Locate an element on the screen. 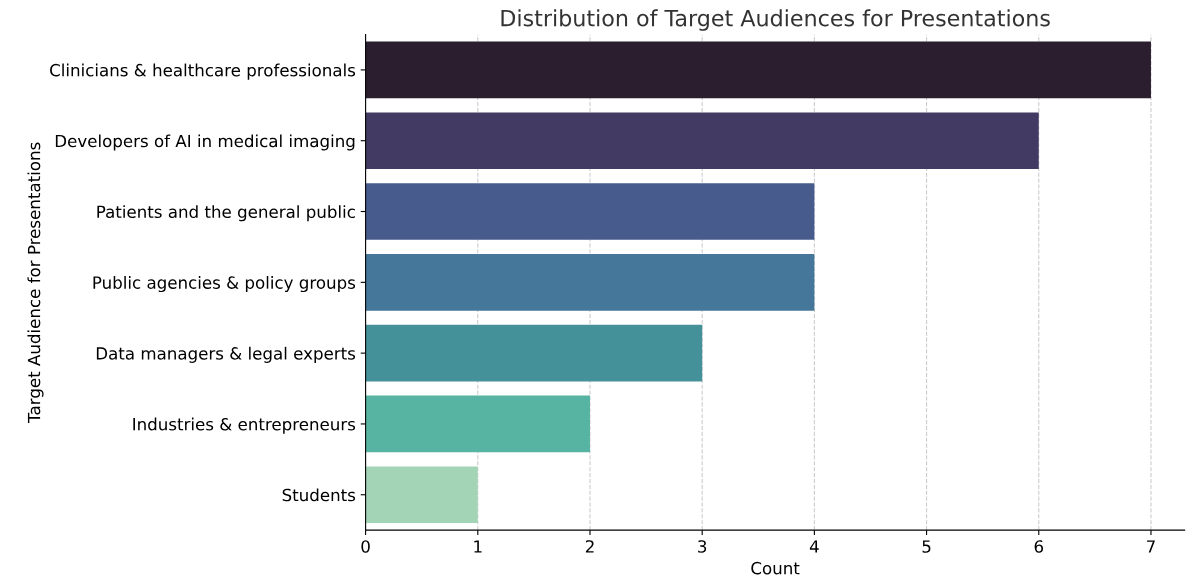 Image resolution: width=1187 pixels, height=575 pixels. x-axis-title: Count is located at coordinates (775, 568).